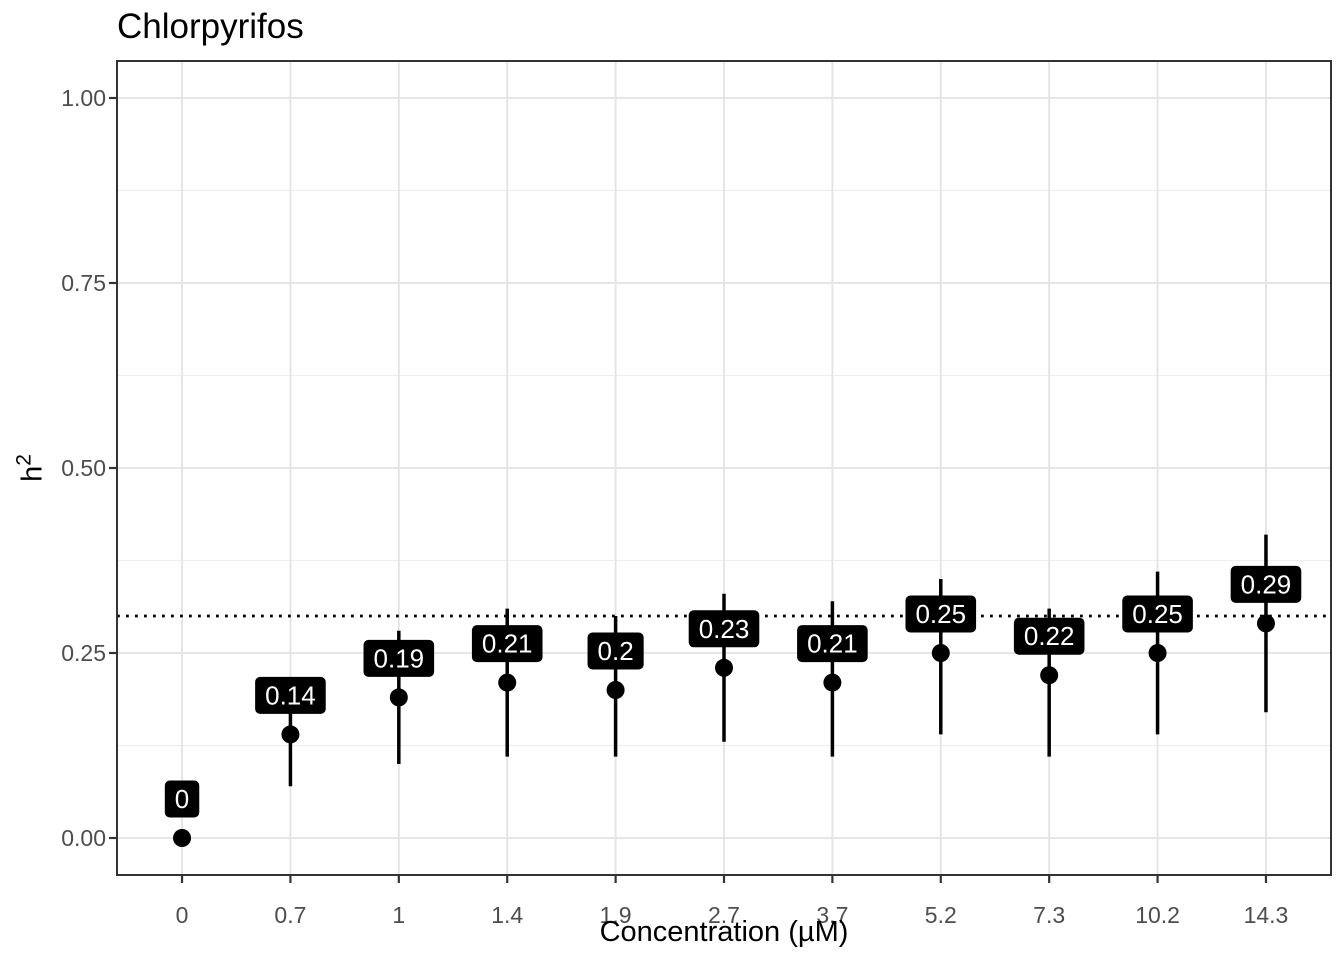 The width and height of the screenshot is (1344, 960). What do you see at coordinates (83, 653) in the screenshot?
I see `y-tick-label: 0.25` at bounding box center [83, 653].